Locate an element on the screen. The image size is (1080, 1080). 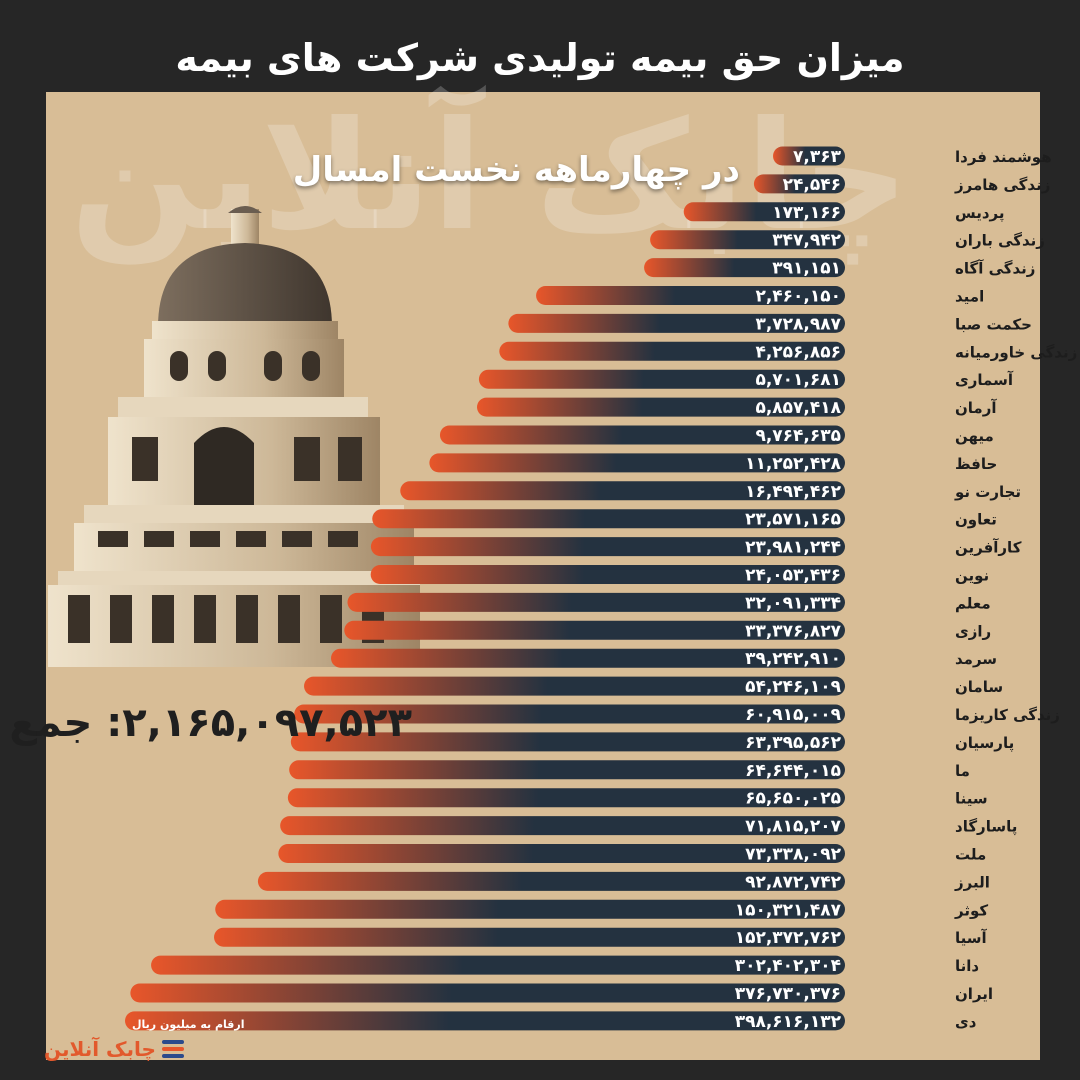
bar-value-label: ۶۵,۶۵۰,۰۲۵ is located at coordinates (793, 799).